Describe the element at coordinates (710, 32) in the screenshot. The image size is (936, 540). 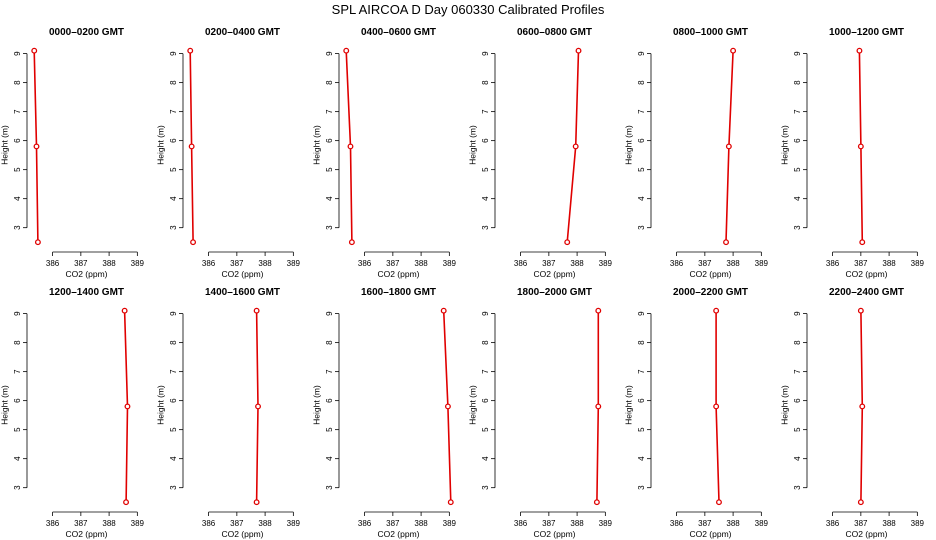
I see `panel-title: 0800–1000 GMT` at that location.